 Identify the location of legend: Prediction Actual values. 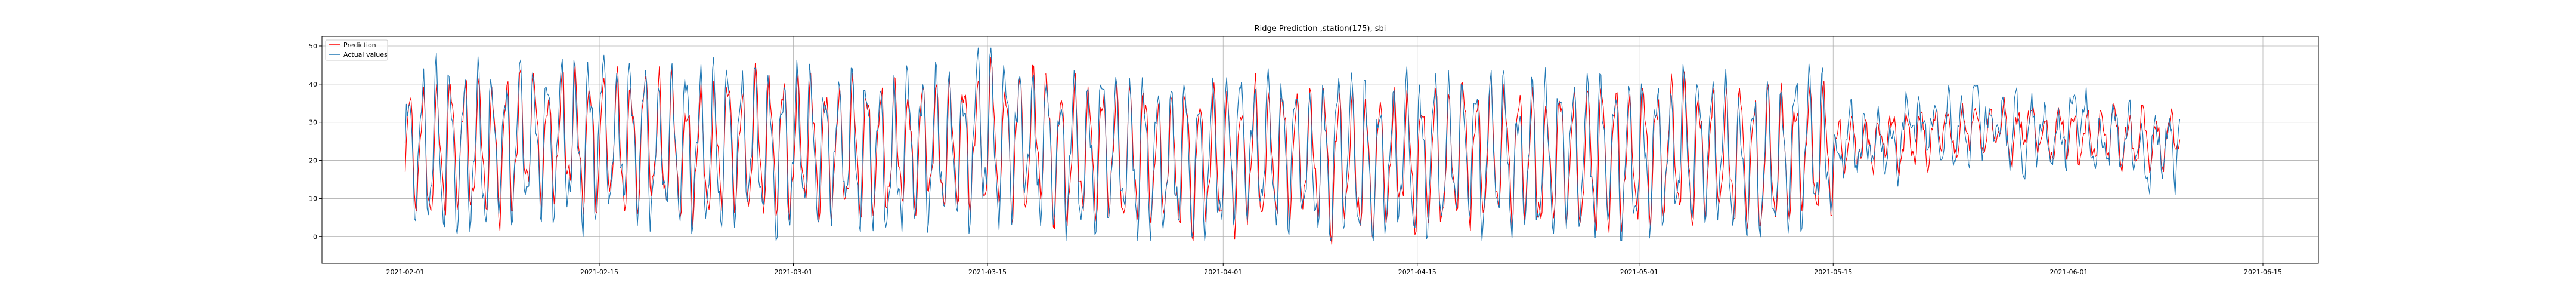
(357, 50).